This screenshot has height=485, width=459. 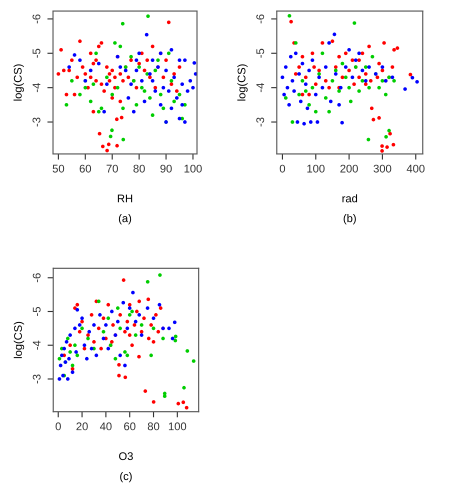 I want to click on x-tick-label: 50, so click(x=58, y=168).